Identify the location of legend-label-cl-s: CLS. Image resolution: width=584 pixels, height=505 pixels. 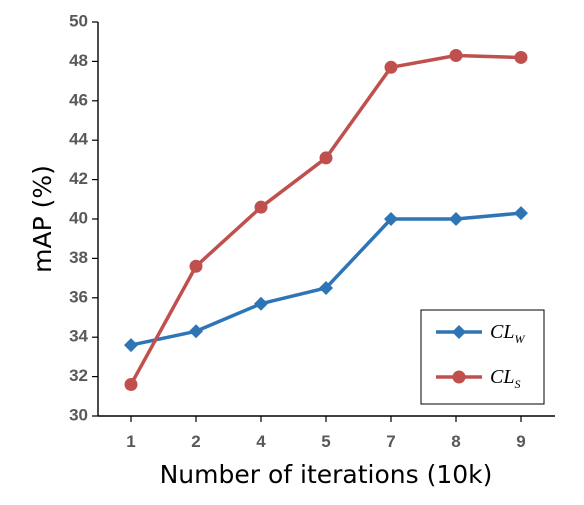
(505, 378).